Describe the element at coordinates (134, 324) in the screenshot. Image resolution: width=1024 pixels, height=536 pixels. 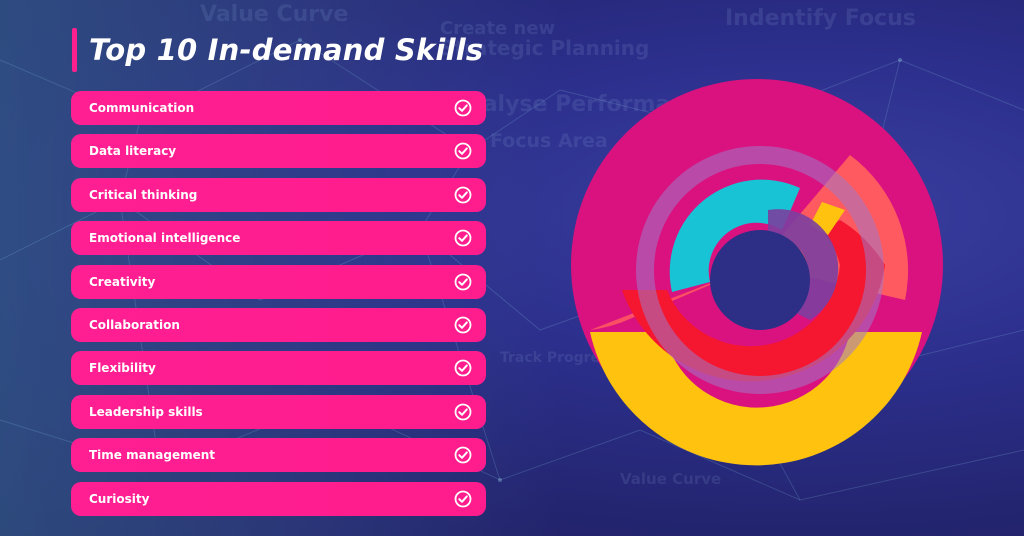
I see `skill-label: Collaboration` at that location.